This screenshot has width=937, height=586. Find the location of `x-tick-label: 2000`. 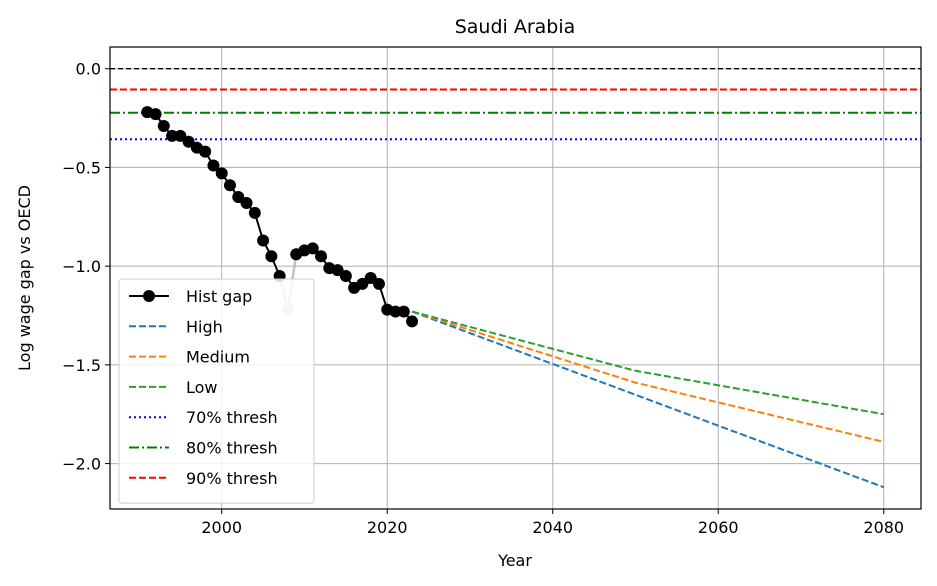

x-tick-label: 2000 is located at coordinates (221, 527).